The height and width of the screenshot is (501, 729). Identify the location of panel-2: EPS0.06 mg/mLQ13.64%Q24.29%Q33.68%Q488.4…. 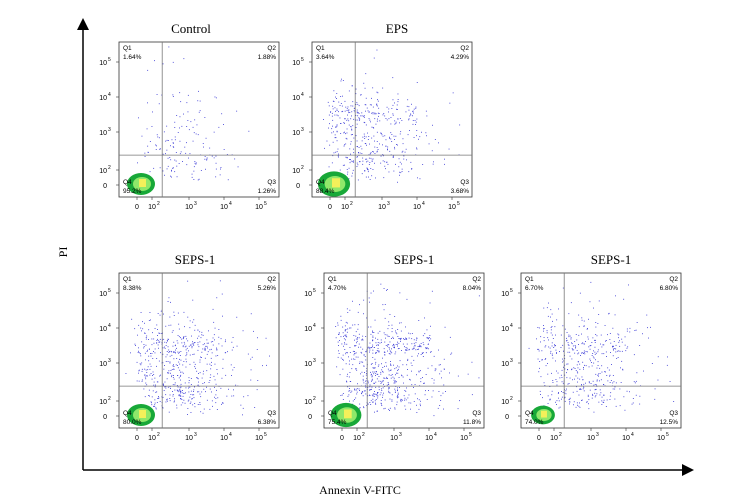
(382, 116).